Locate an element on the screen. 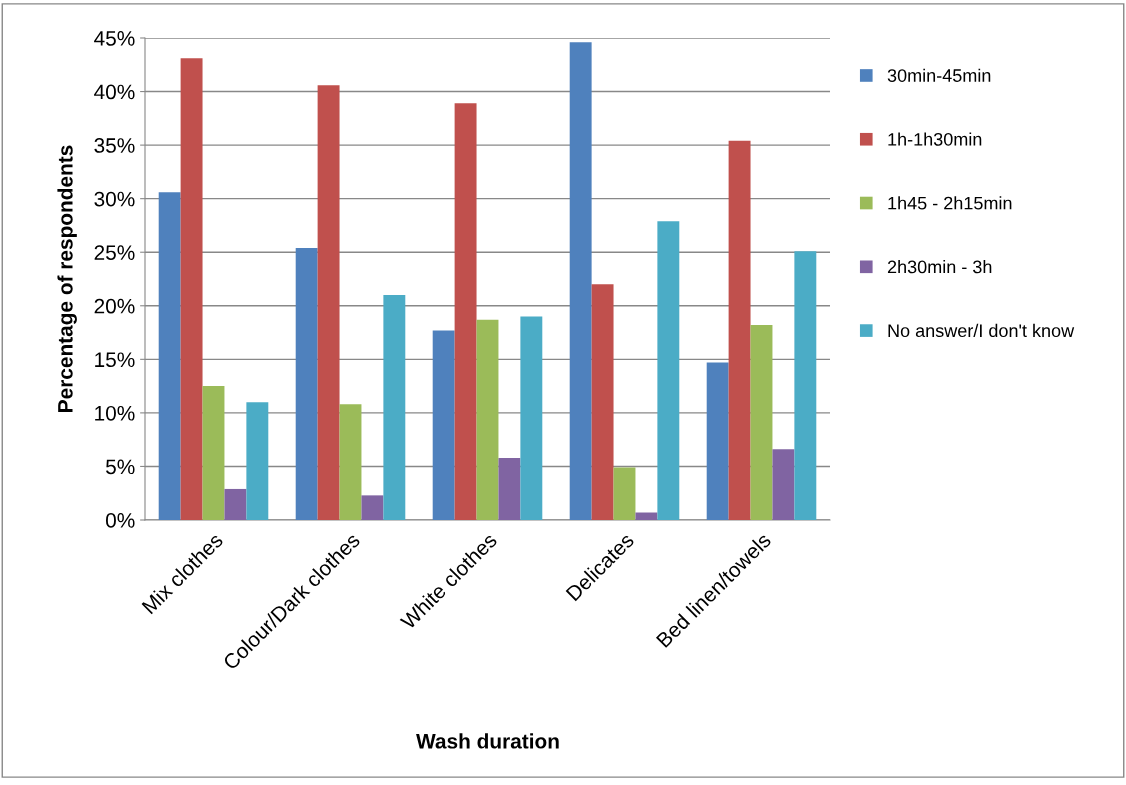 The width and height of the screenshot is (1126, 785). y-tick-label: 40% is located at coordinates (114, 92).